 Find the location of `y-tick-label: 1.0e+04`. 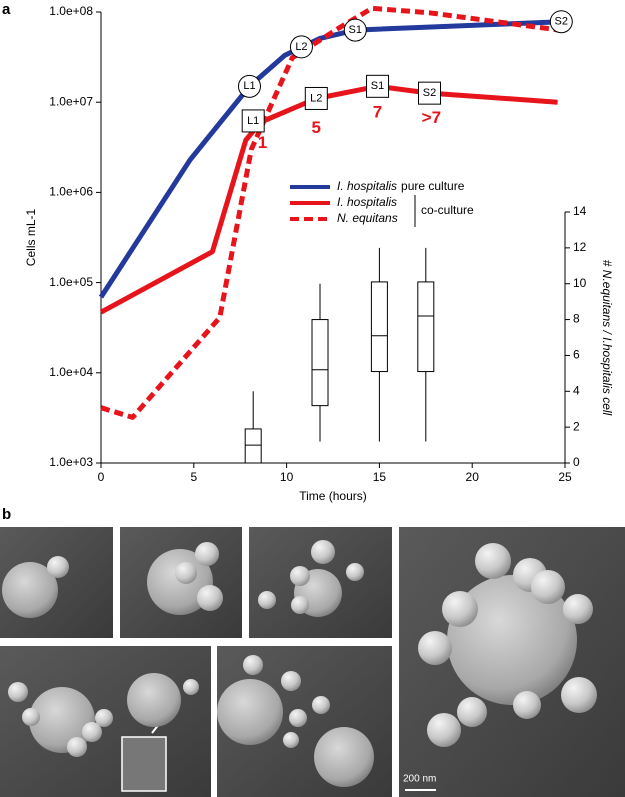

y-tick-label: 1.0e+04 is located at coordinates (71, 372).